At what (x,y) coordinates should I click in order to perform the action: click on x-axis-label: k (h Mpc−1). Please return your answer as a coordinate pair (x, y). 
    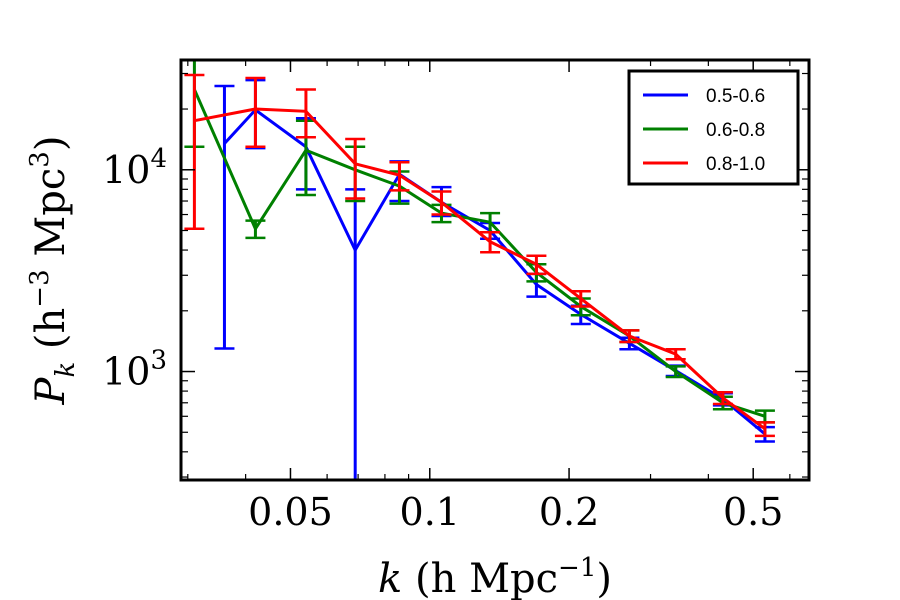
    Looking at the image, I should click on (495, 576).